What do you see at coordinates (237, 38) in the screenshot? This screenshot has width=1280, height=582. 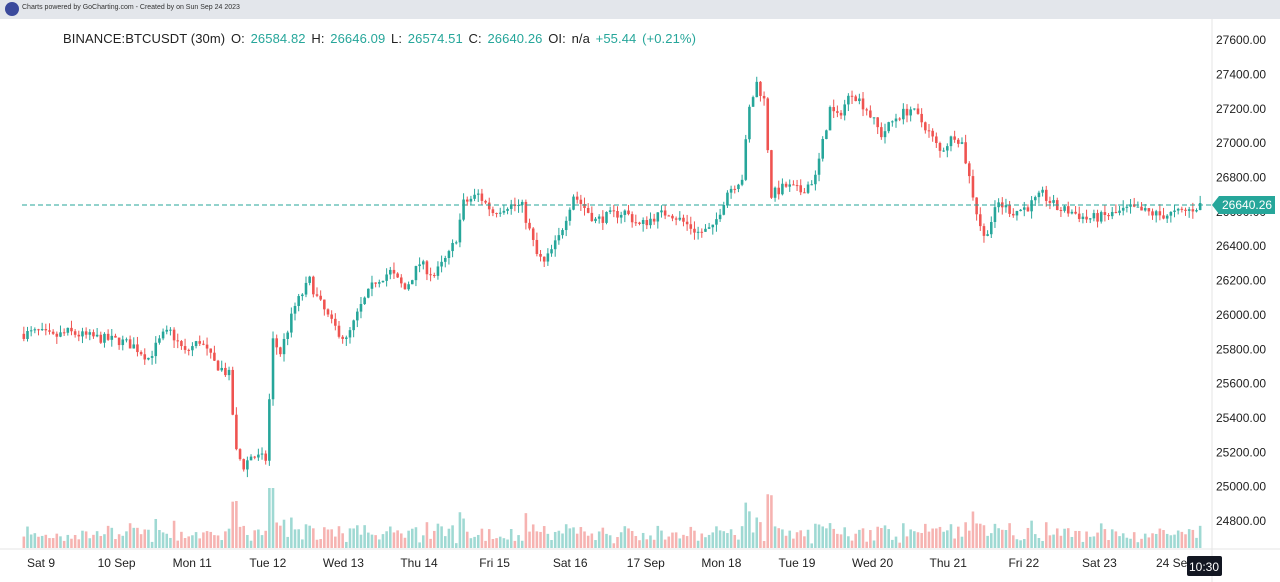 I see `legend-open-label: O:` at bounding box center [237, 38].